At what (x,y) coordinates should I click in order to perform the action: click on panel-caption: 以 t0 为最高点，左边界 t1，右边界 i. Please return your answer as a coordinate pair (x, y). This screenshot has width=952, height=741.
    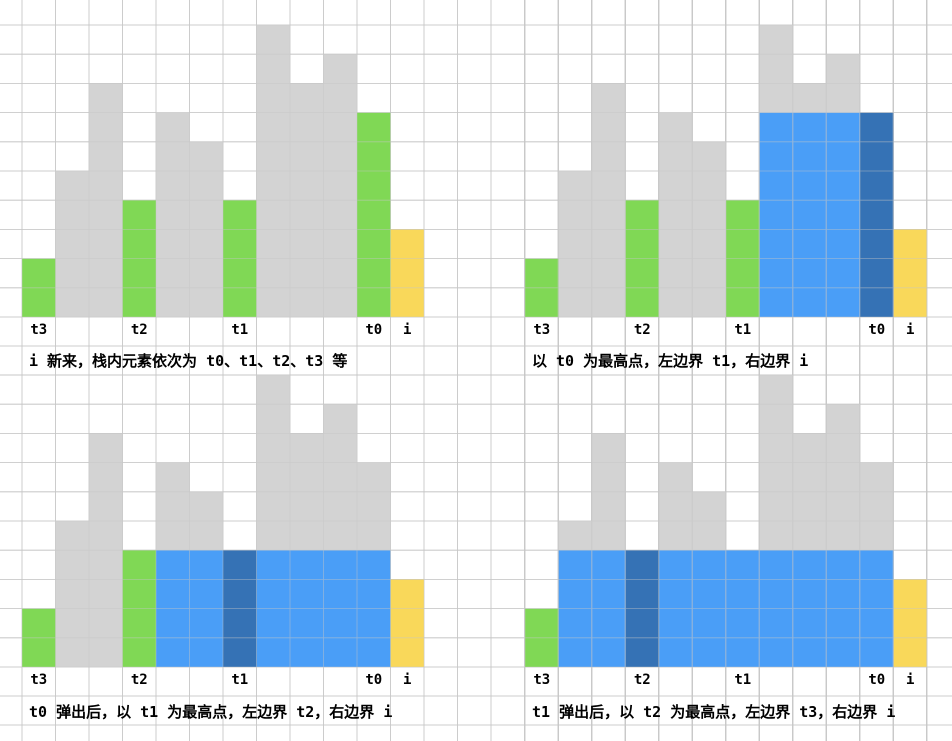
    Looking at the image, I should click on (670, 361).